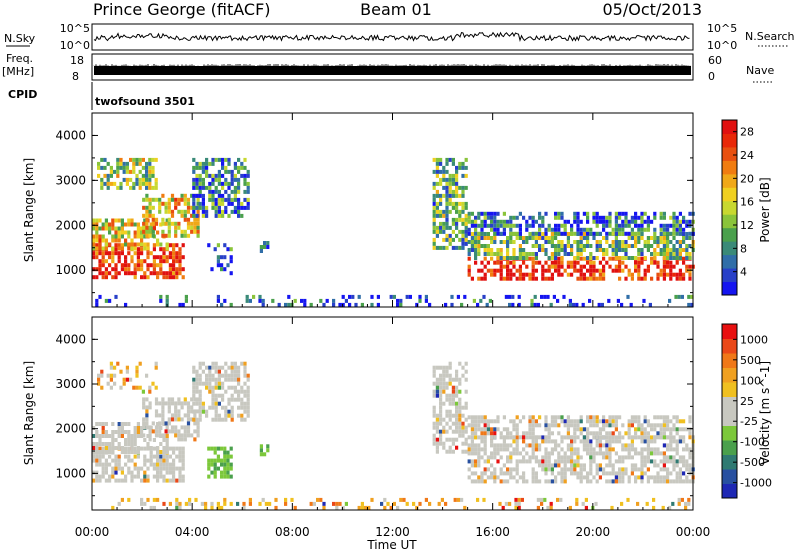  Describe the element at coordinates (392, 70) in the screenshot. I see `freq-band` at that location.